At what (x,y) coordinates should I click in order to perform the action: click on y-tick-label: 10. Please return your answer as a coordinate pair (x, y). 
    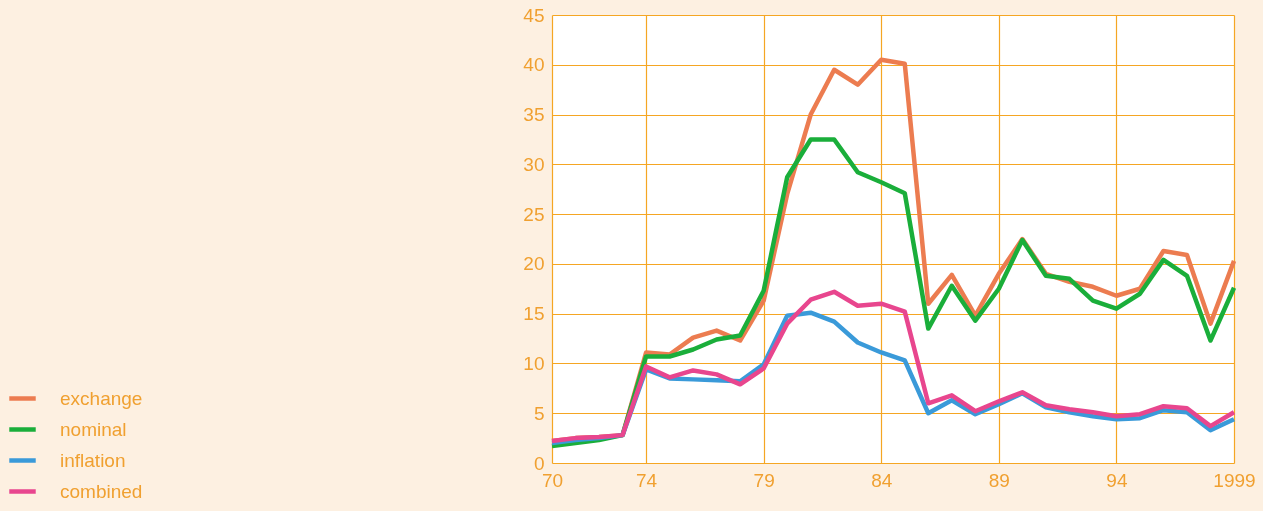
    Looking at the image, I should click on (534, 363).